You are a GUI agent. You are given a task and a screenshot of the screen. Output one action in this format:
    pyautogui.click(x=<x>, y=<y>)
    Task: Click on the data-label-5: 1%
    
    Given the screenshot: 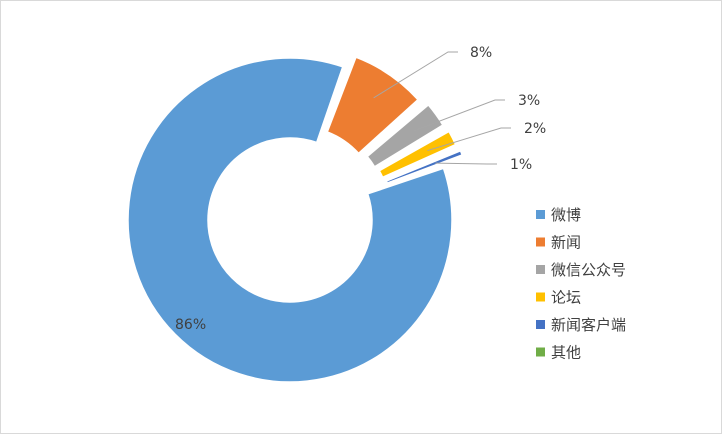 What is the action you would take?
    pyautogui.click(x=521, y=165)
    